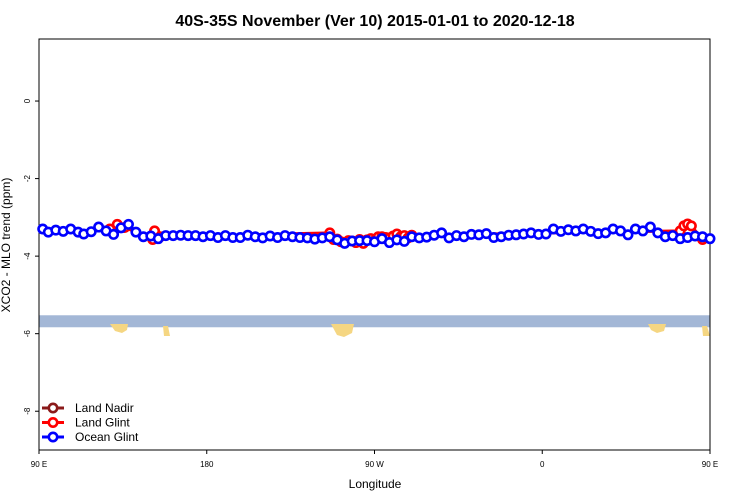 The image size is (750, 500). What do you see at coordinates (27, 100) in the screenshot?
I see `y-tick-label: 0` at bounding box center [27, 100].